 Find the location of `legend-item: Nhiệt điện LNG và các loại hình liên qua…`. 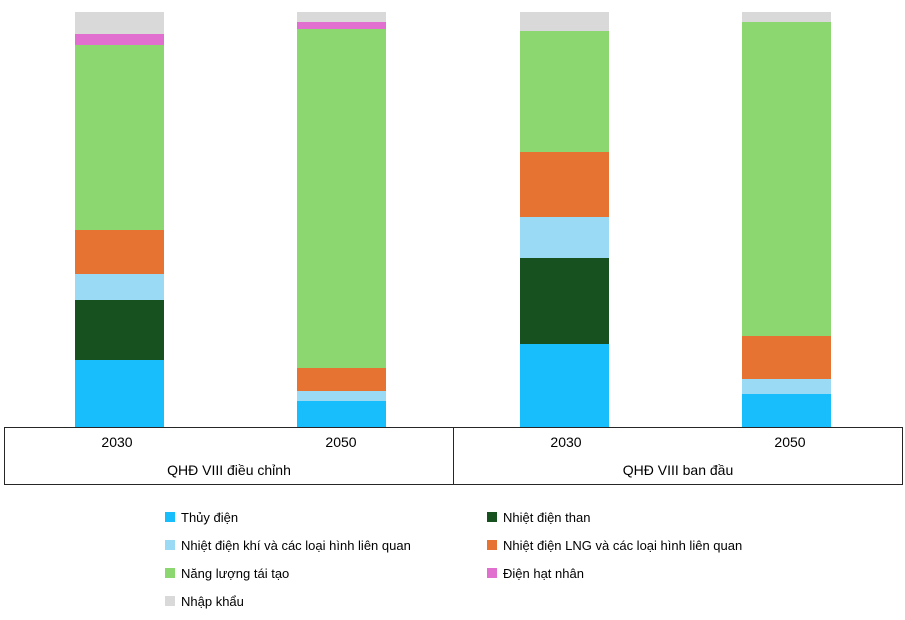

legend-item: Nhiệt điện LNG và các loại hình liên qua… is located at coordinates (614, 545).